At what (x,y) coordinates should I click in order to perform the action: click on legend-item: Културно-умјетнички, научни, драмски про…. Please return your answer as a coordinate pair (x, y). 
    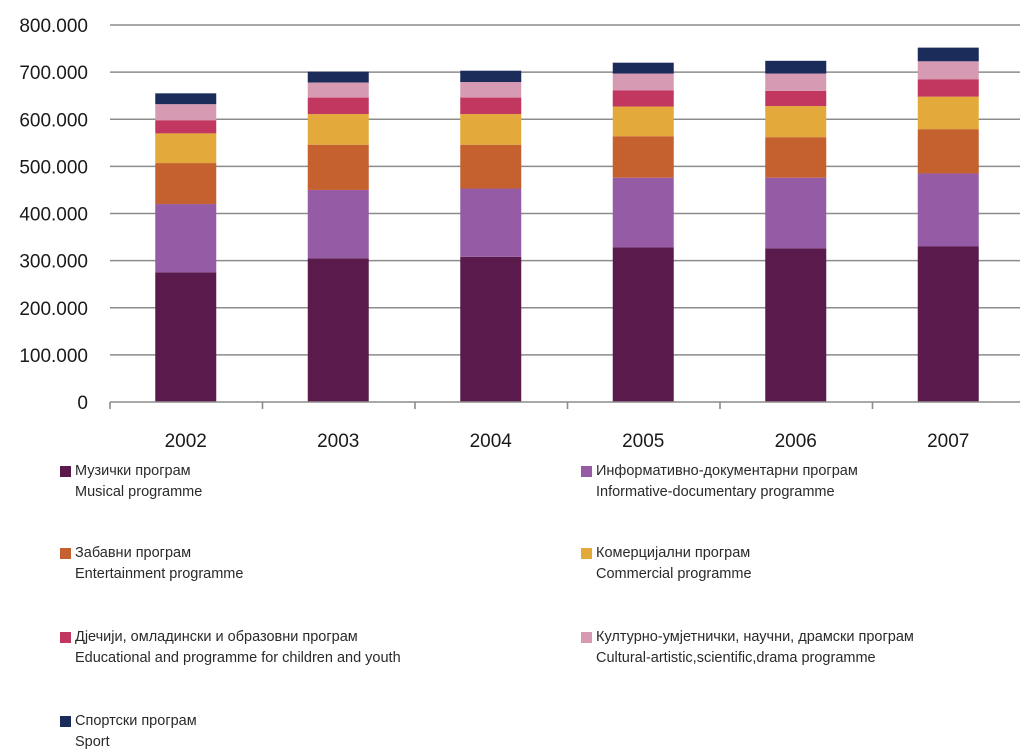
    Looking at the image, I should click on (747, 648).